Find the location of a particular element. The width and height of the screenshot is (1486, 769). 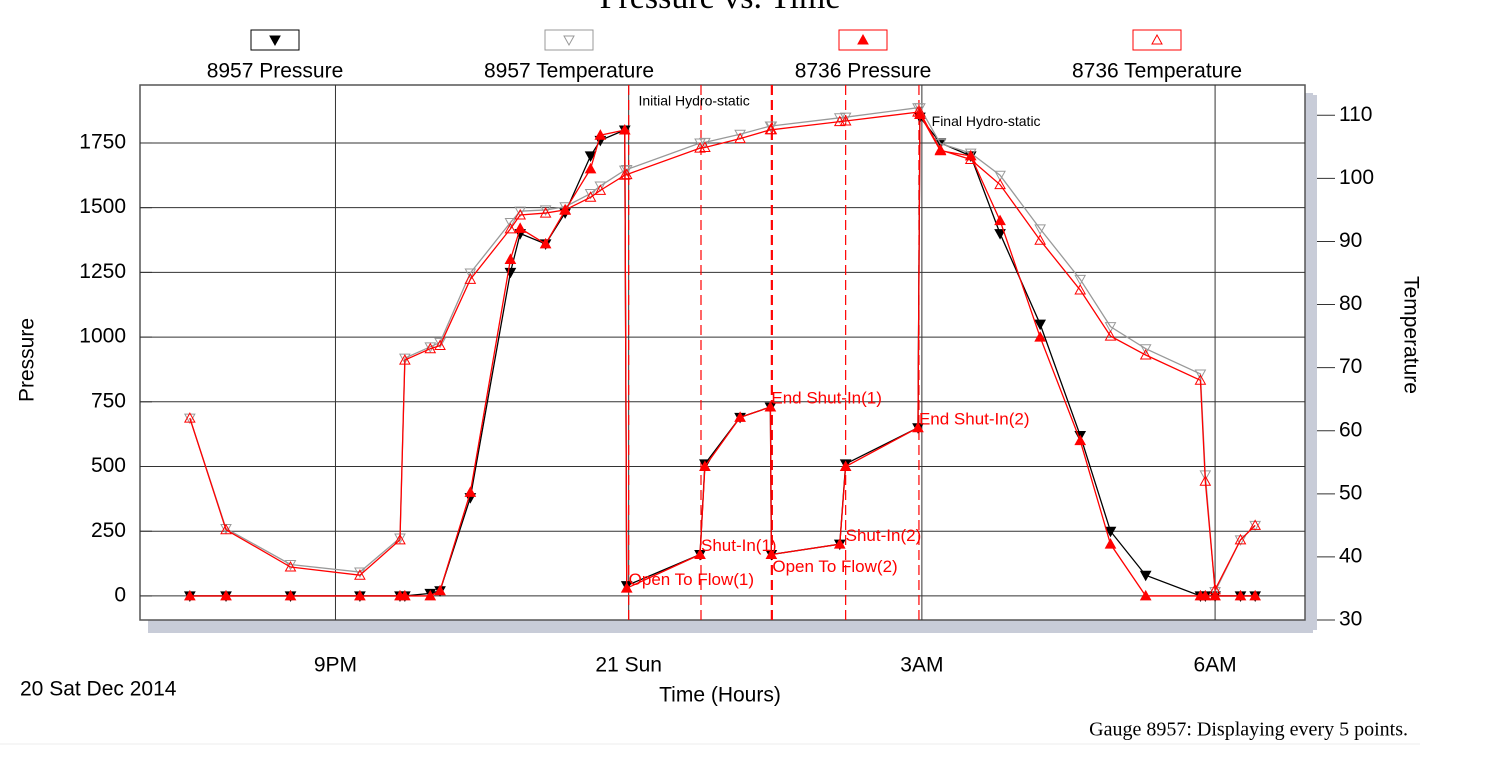

footnote: Gauge 8957: Displaying every 5 points. is located at coordinates (1248, 730).